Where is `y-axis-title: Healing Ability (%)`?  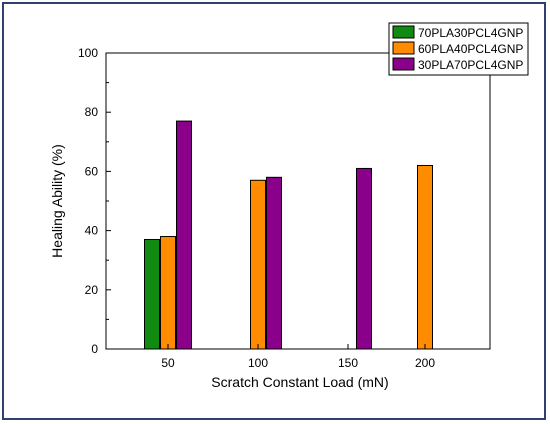
y-axis-title: Healing Ability (%) is located at coordinates (57, 201).